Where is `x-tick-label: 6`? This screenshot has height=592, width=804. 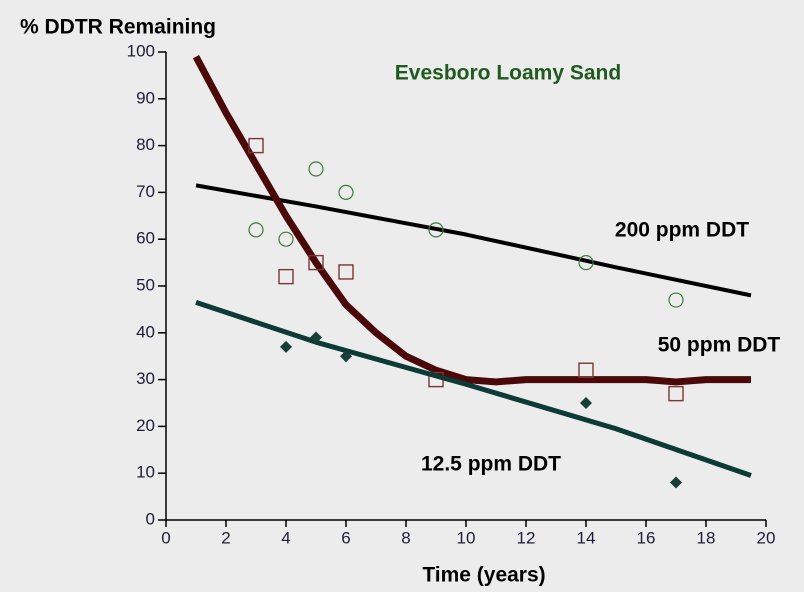
x-tick-label: 6 is located at coordinates (345, 537).